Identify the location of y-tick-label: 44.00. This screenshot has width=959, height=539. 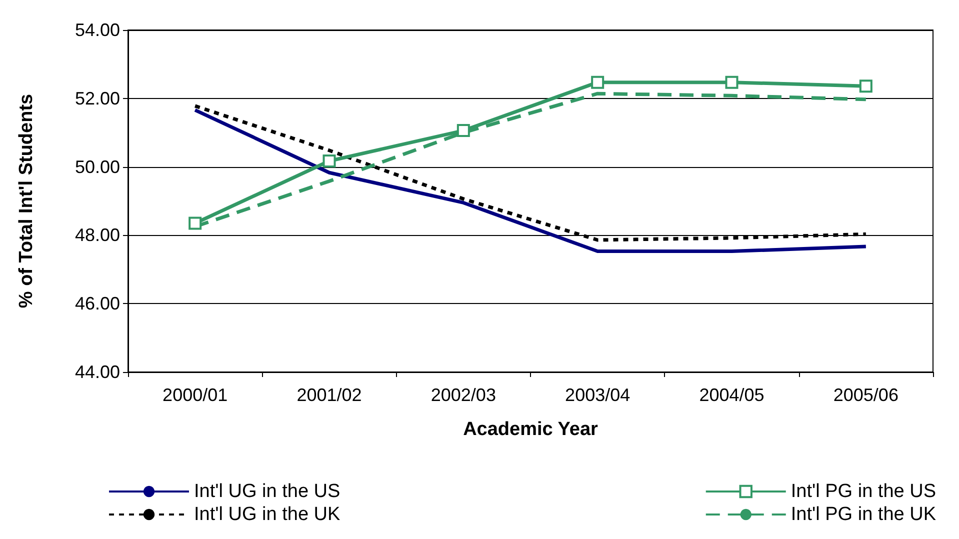
(97, 372).